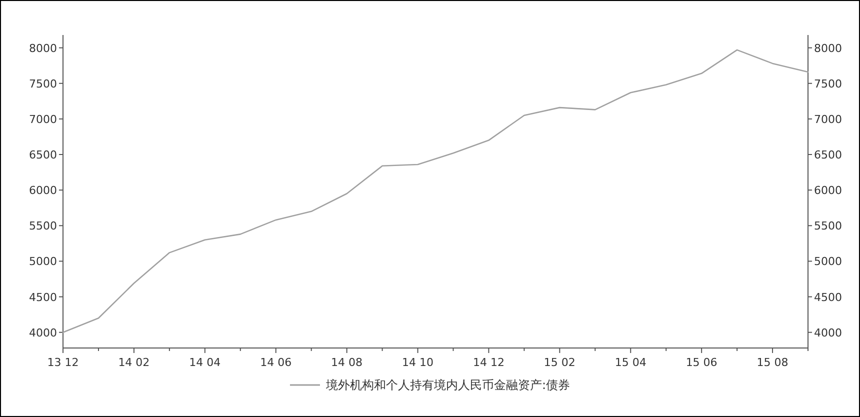  What do you see at coordinates (828, 119) in the screenshot?
I see `y2-tick-label: 7000` at bounding box center [828, 119].